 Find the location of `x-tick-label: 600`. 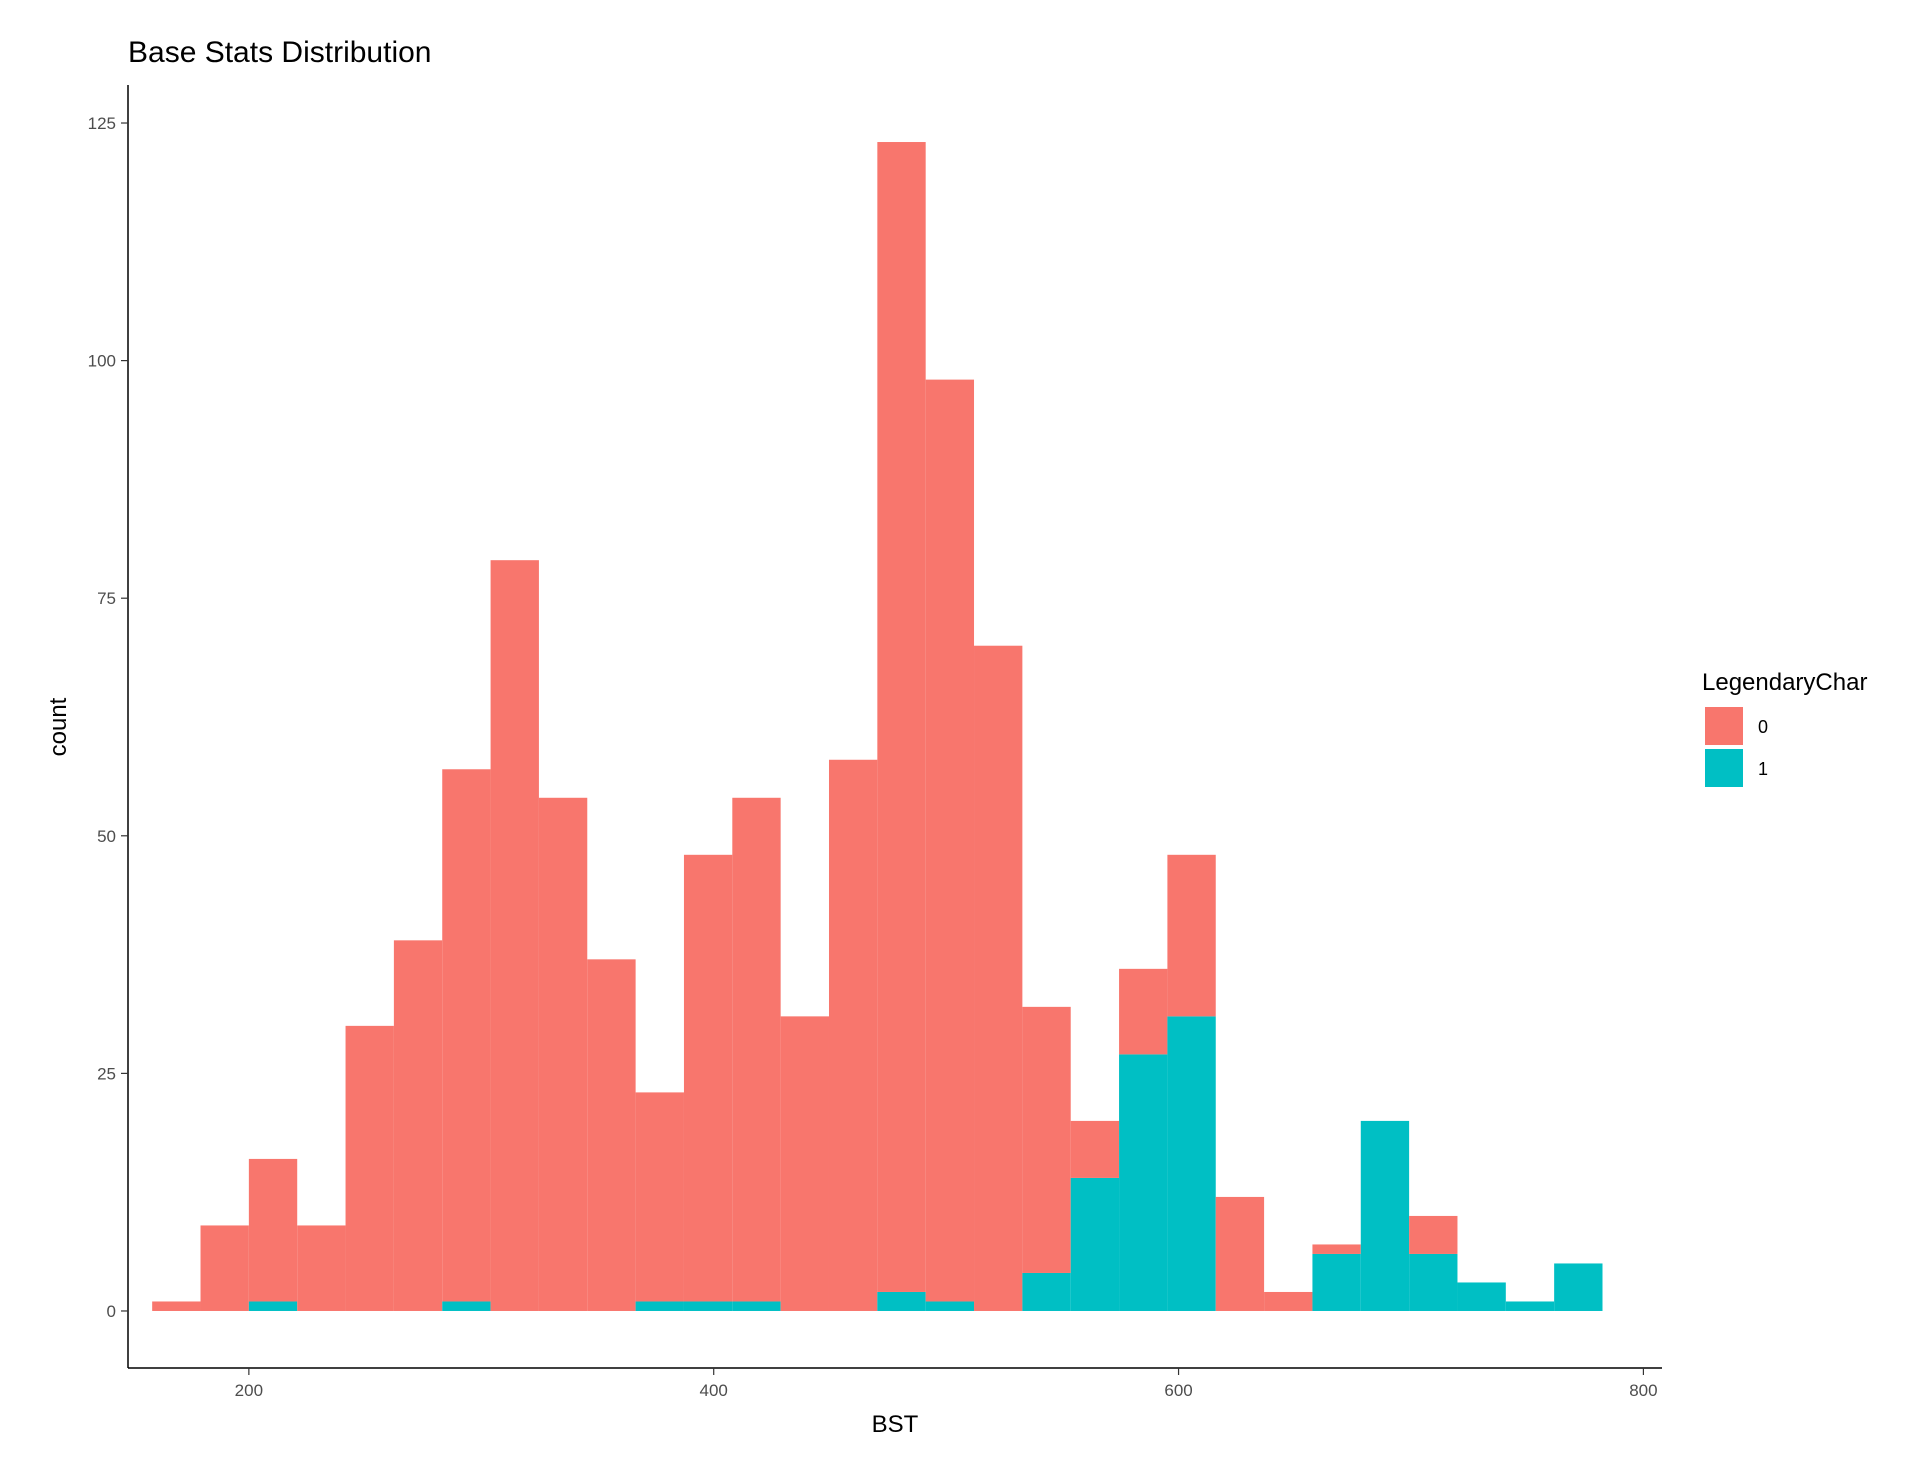

x-tick-label: 600 is located at coordinates (1178, 1390).